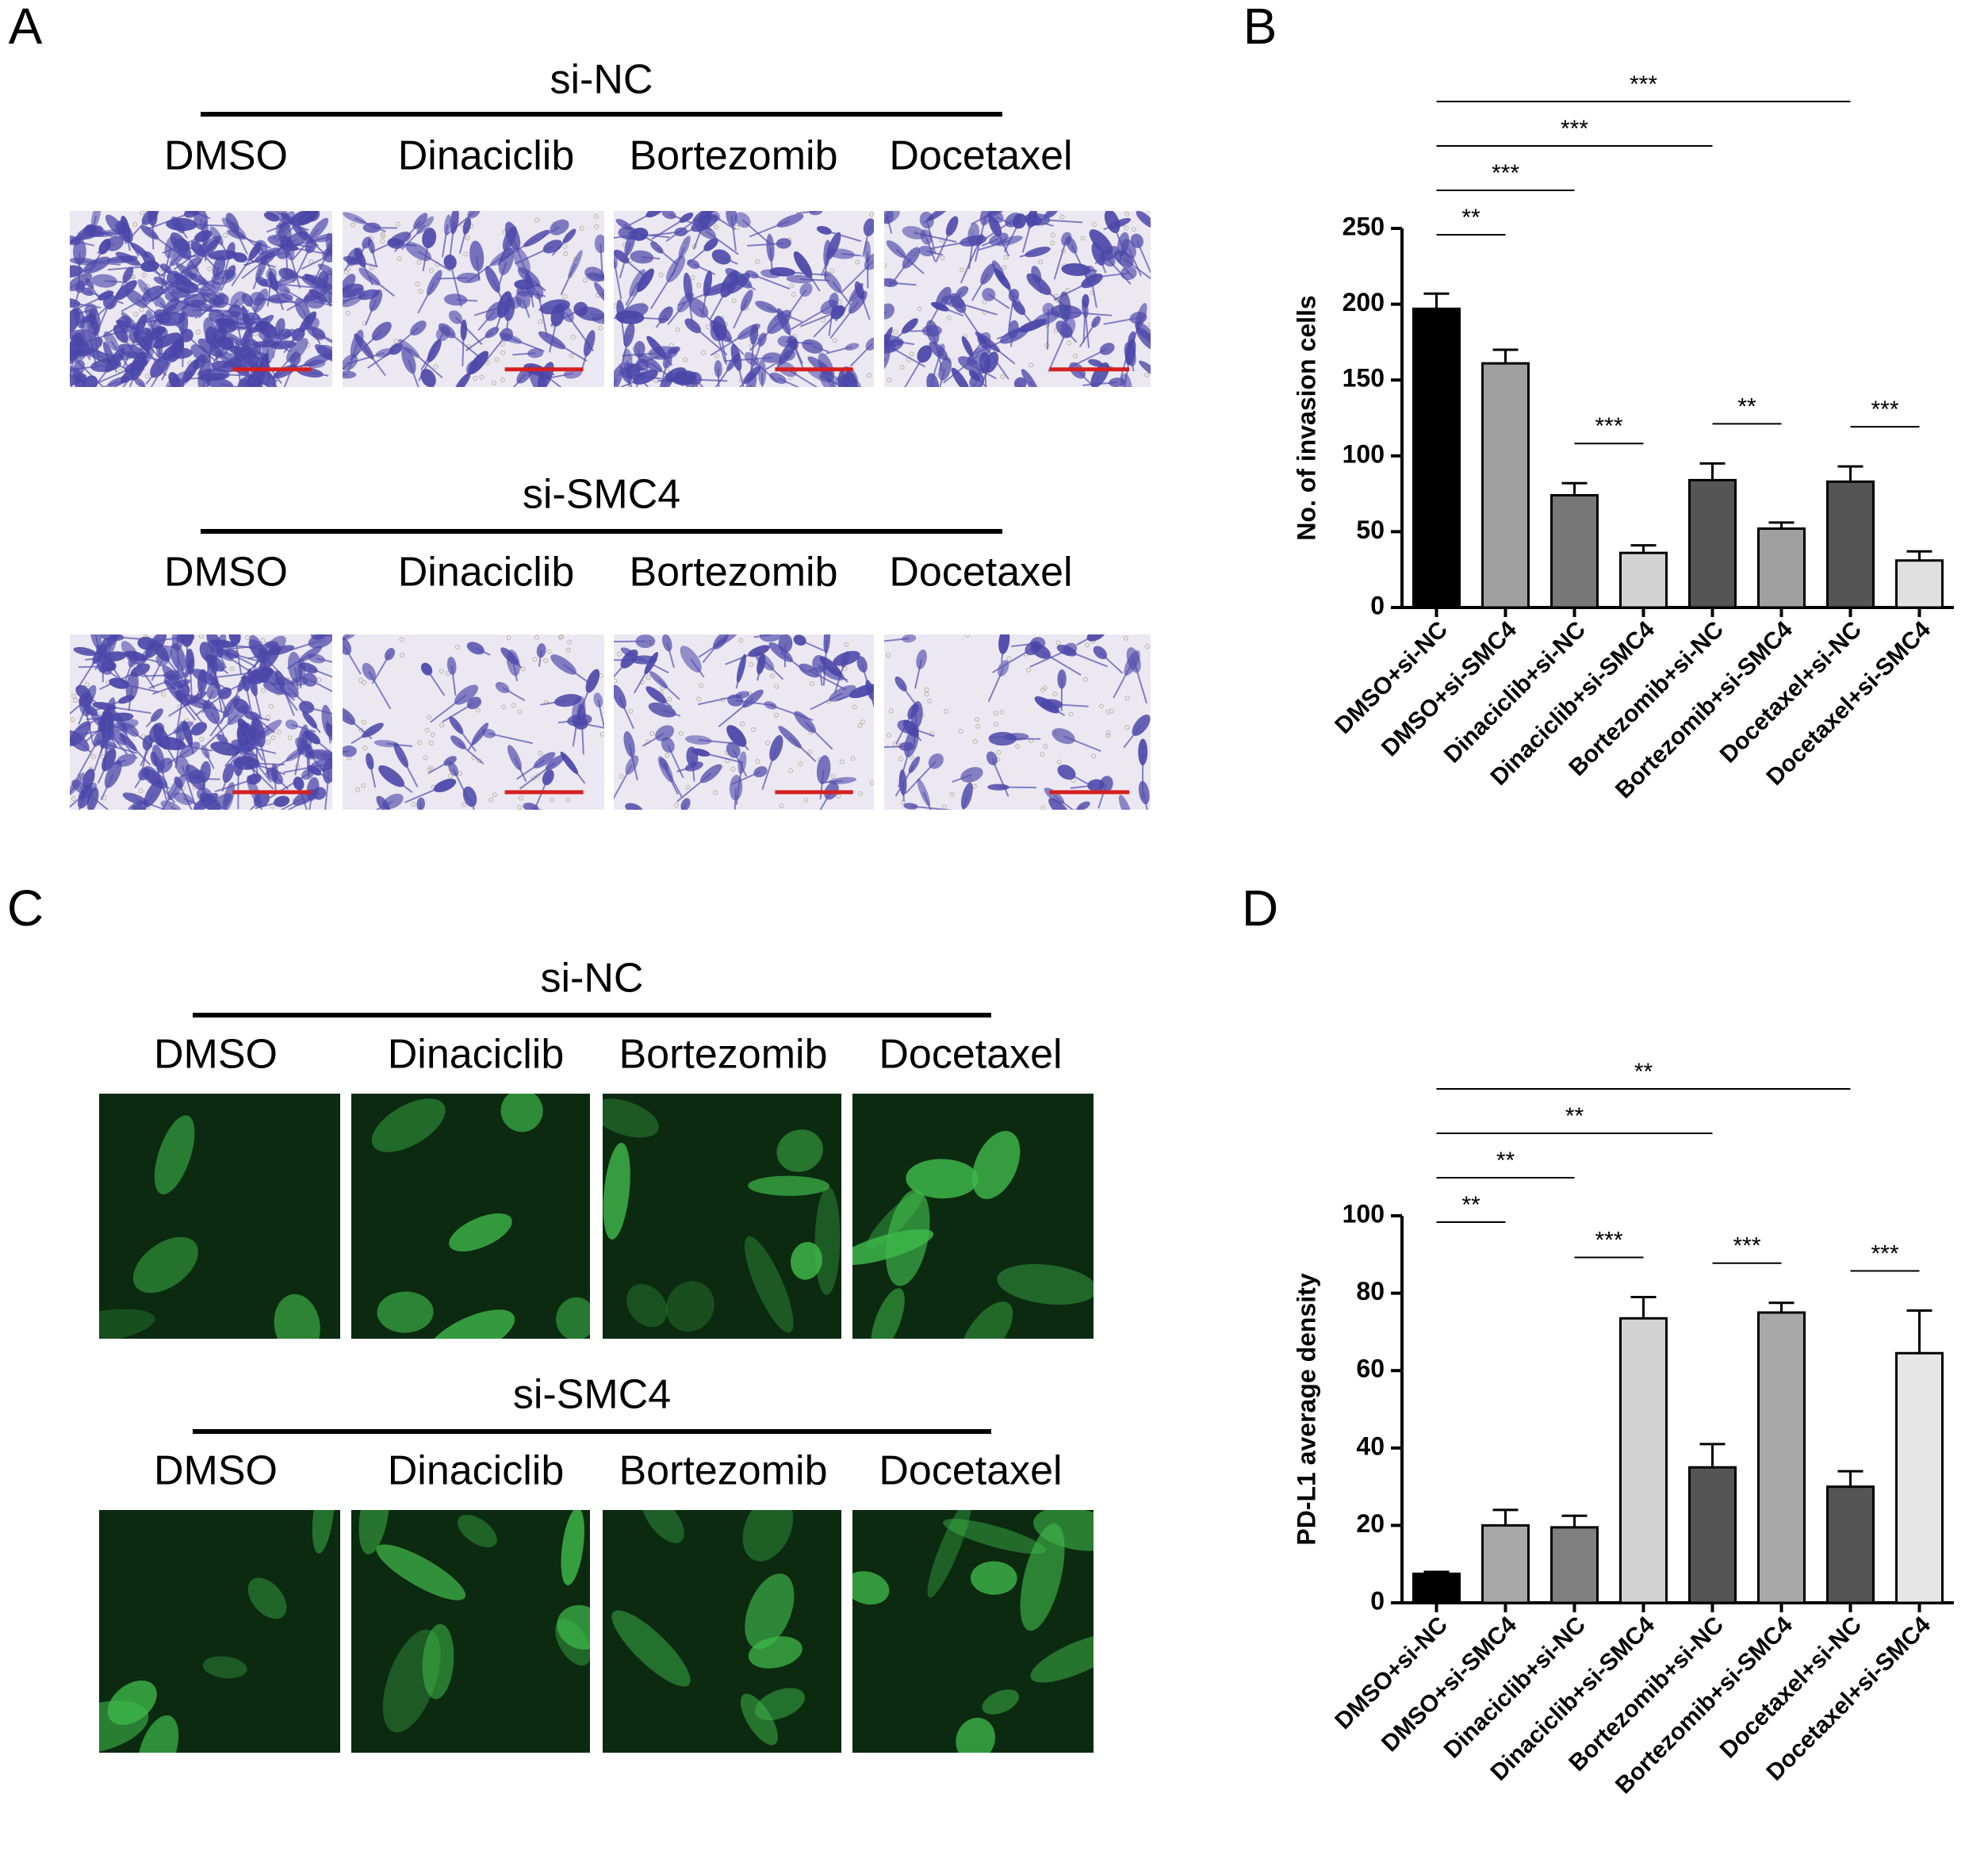  What do you see at coordinates (970, 1471) in the screenshot?
I see `column-label: Docetaxel` at bounding box center [970, 1471].